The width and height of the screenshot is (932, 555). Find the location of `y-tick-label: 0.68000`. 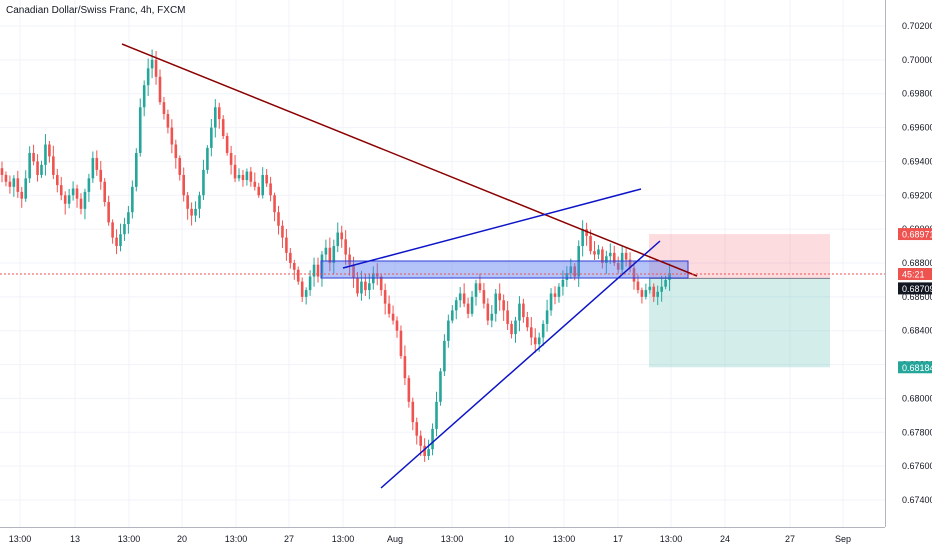

y-tick-label: 0.68000 is located at coordinates (917, 398).